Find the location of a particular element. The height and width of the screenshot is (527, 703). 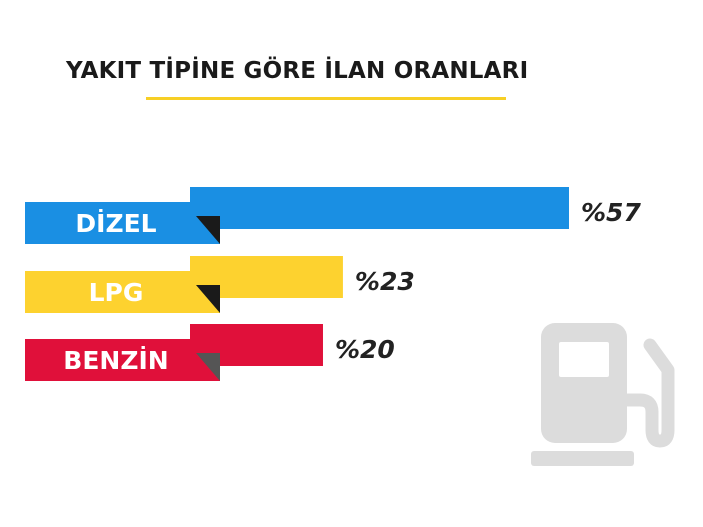

fuel-pump-icon is located at coordinates (603, 394).